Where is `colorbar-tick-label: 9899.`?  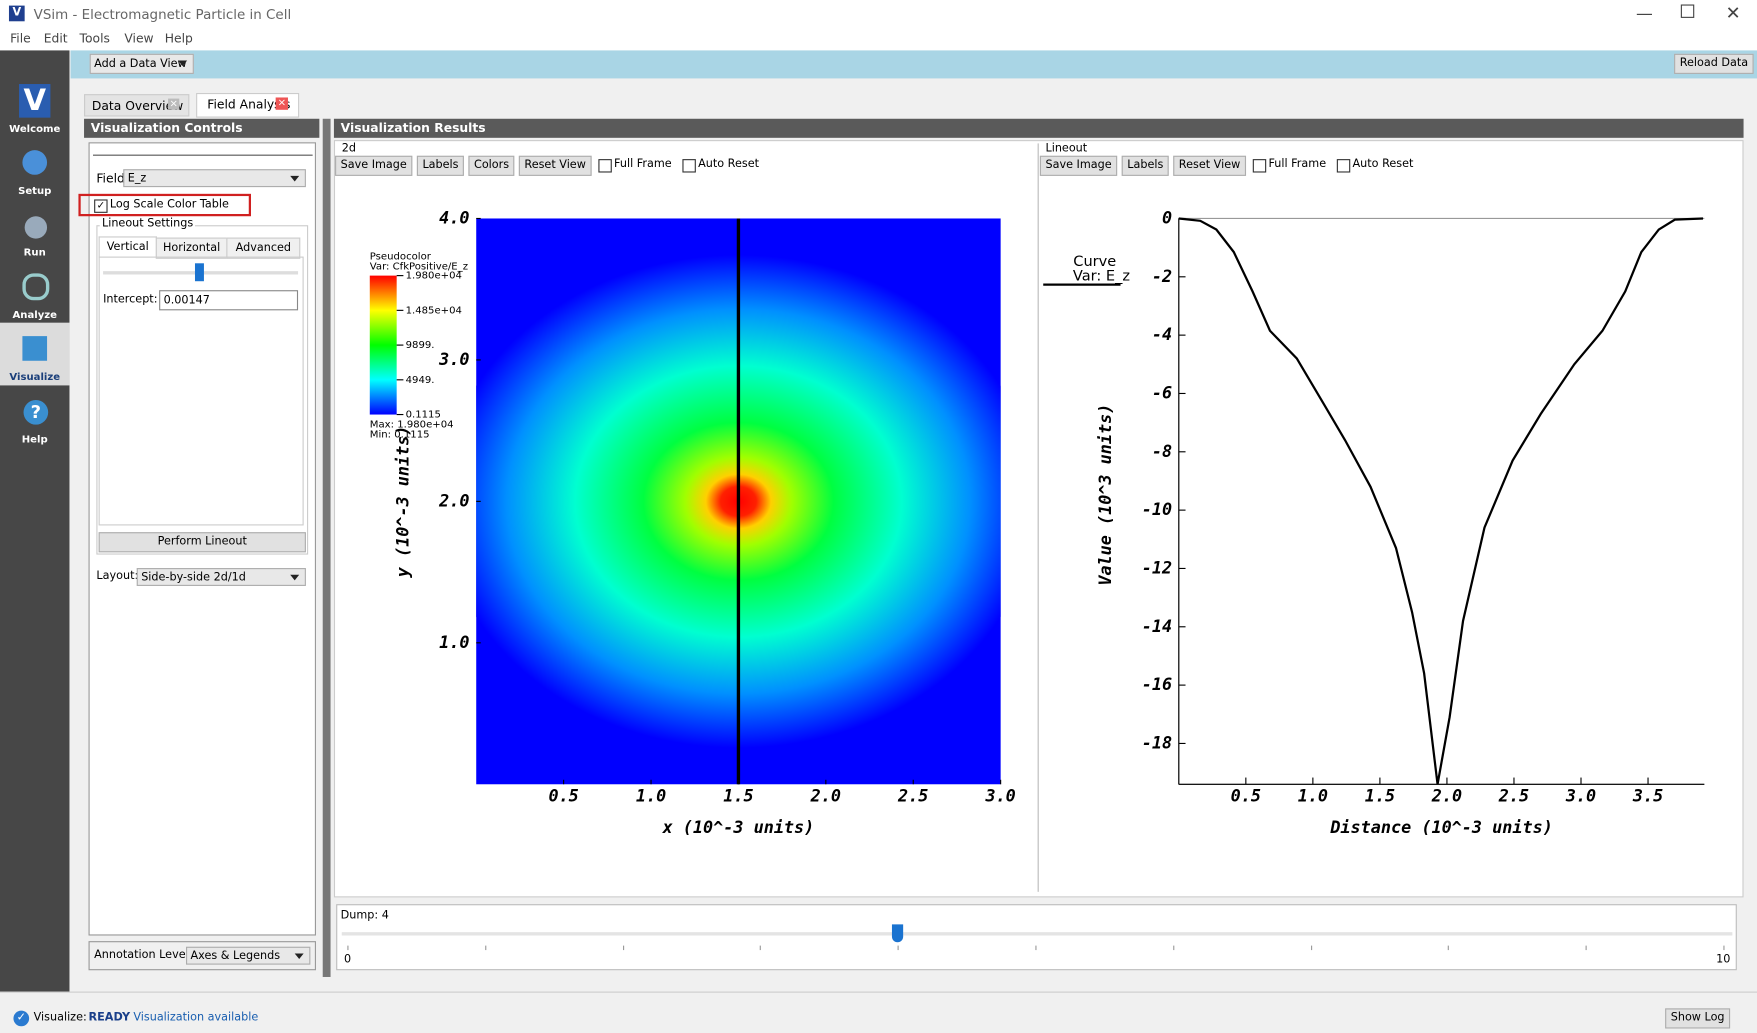
colorbar-tick-label: 9899. is located at coordinates (420, 345).